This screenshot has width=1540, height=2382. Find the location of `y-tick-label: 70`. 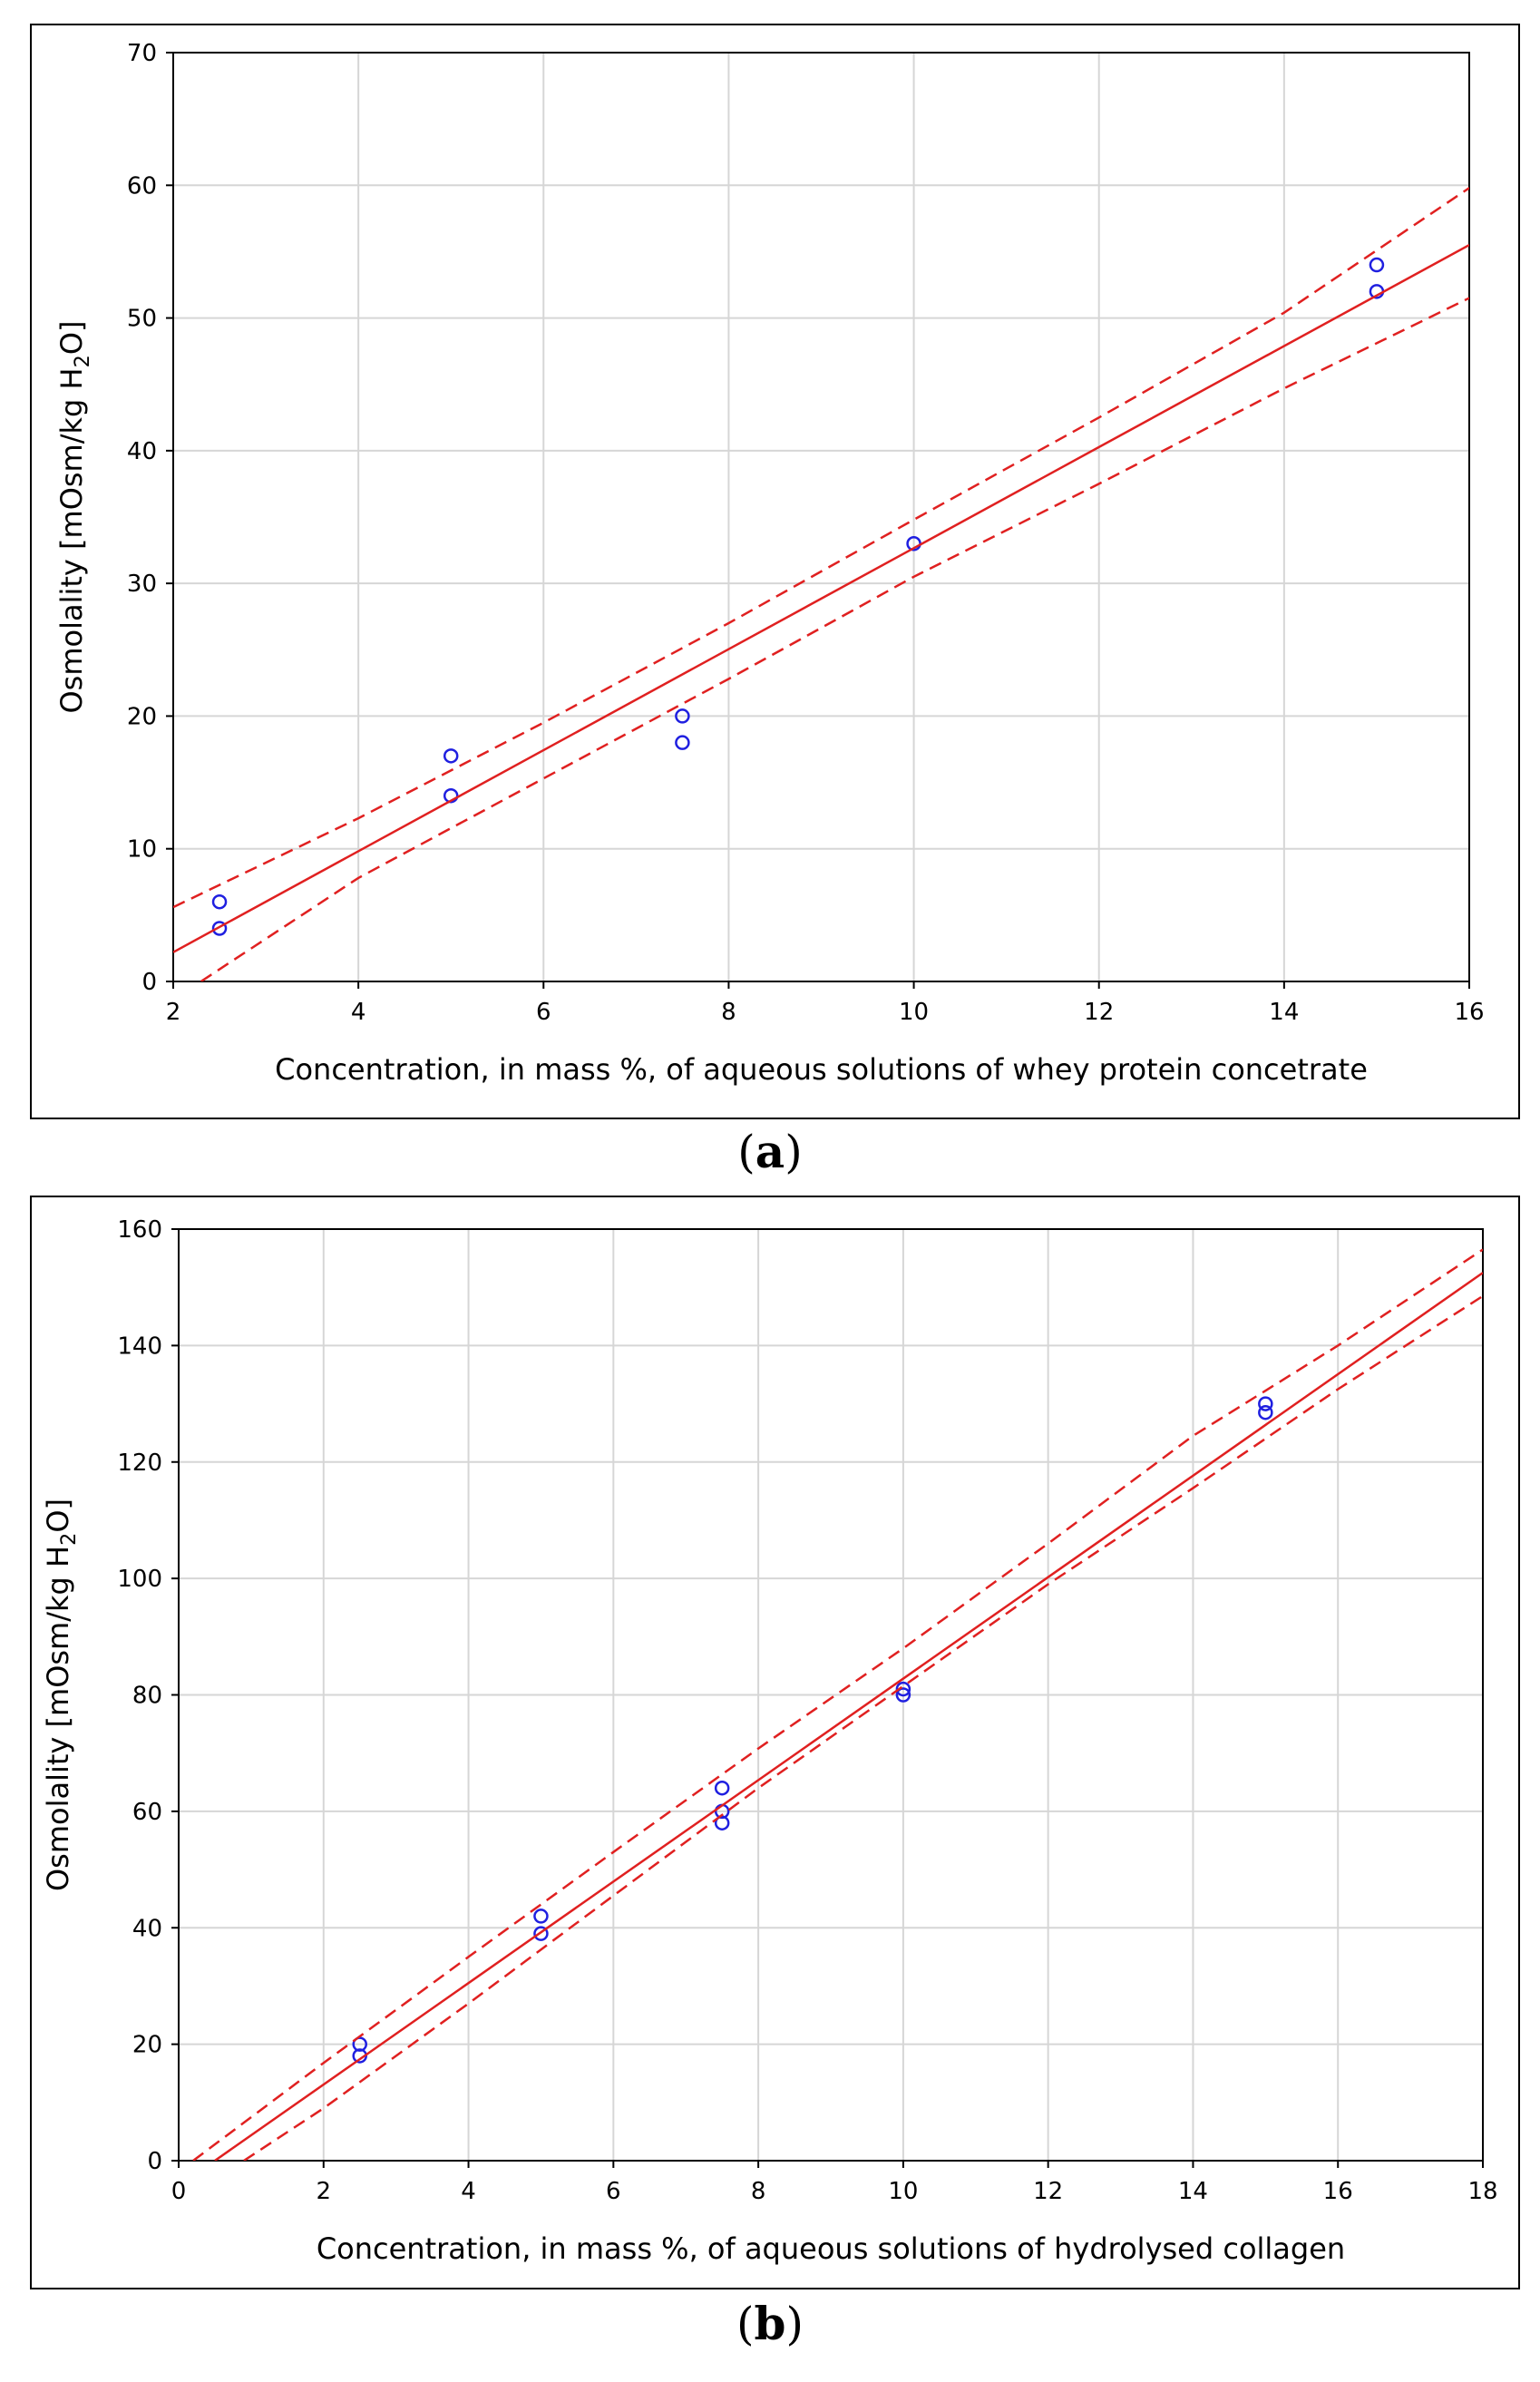

y-tick-label: 70 is located at coordinates (142, 53).